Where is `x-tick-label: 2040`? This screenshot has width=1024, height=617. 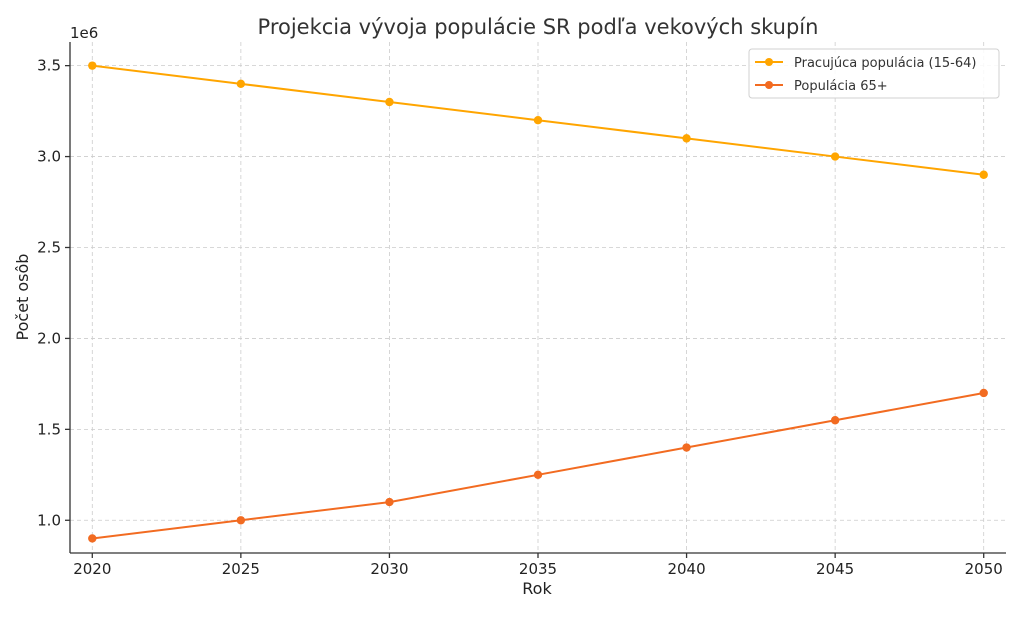
x-tick-label: 2040 is located at coordinates (686, 569).